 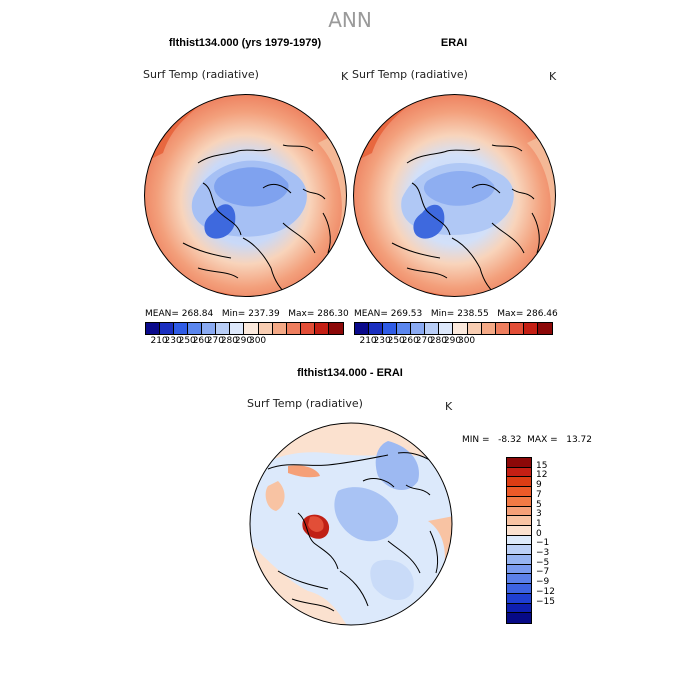 I want to click on colorbar-tick-label: 3, so click(x=539, y=514).